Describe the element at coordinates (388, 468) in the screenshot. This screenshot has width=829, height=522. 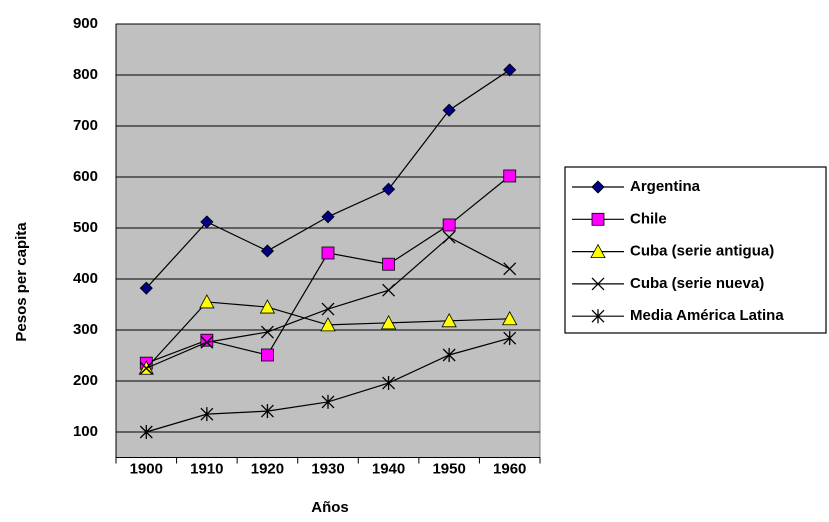
I see `x-tick-label: 1940` at that location.